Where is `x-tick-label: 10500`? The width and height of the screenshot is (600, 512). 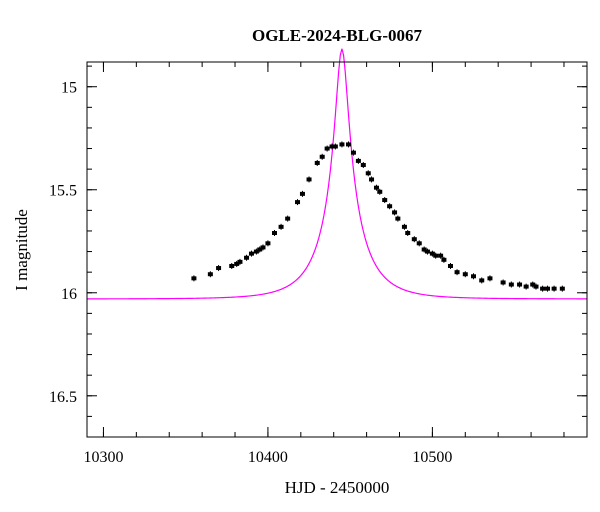
x-tick-label: 10500 is located at coordinates (432, 457).